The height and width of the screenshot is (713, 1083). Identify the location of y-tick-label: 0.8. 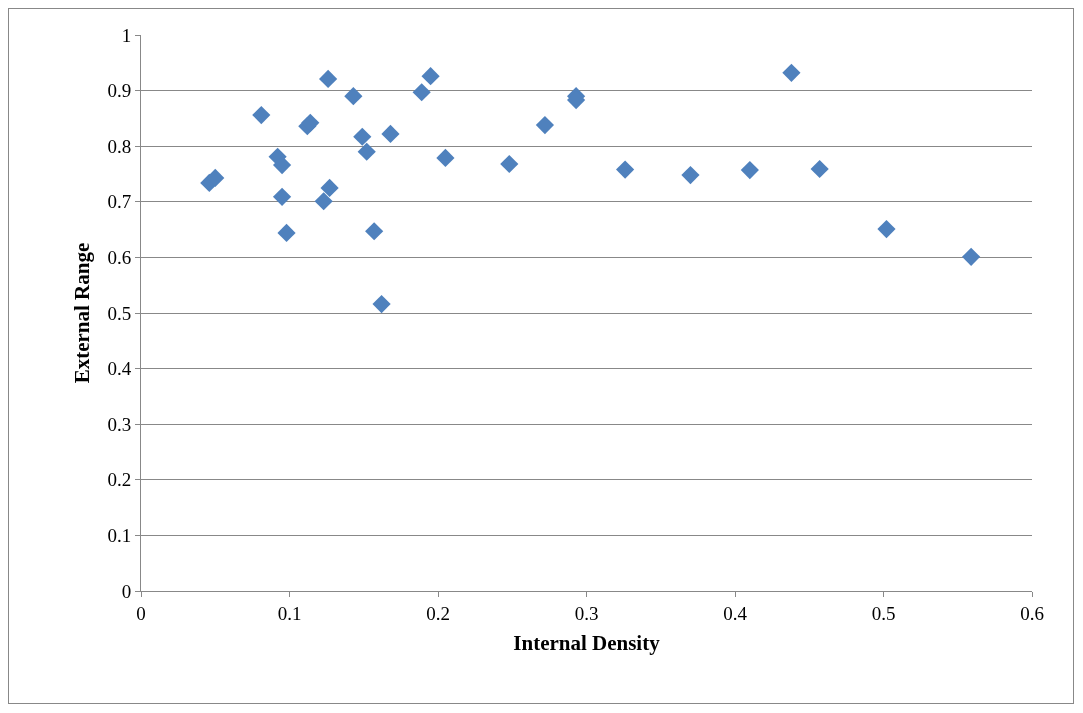
(119, 146).